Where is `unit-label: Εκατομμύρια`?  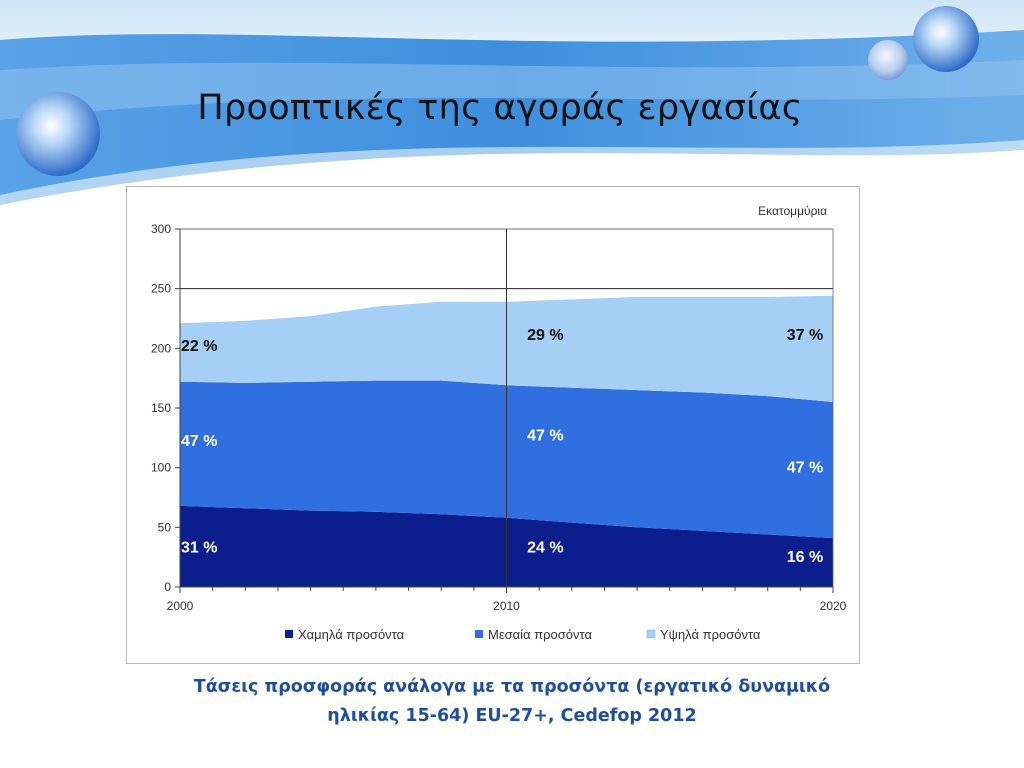
unit-label: Εκατομμύρια is located at coordinates (792, 211).